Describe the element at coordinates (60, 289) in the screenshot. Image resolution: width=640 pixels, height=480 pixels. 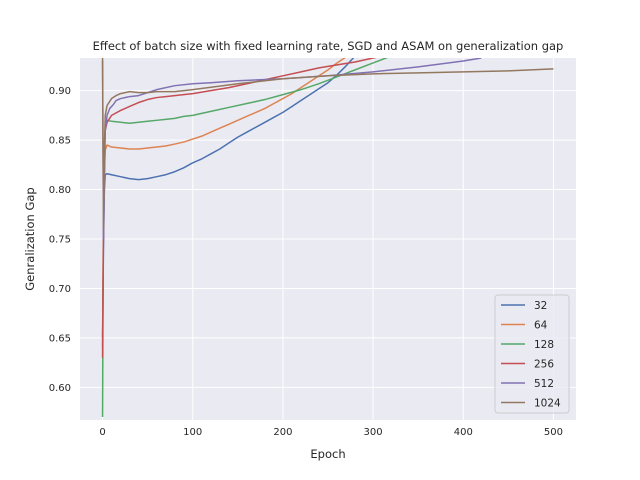
I see `y-tick-label: 0.70` at that location.